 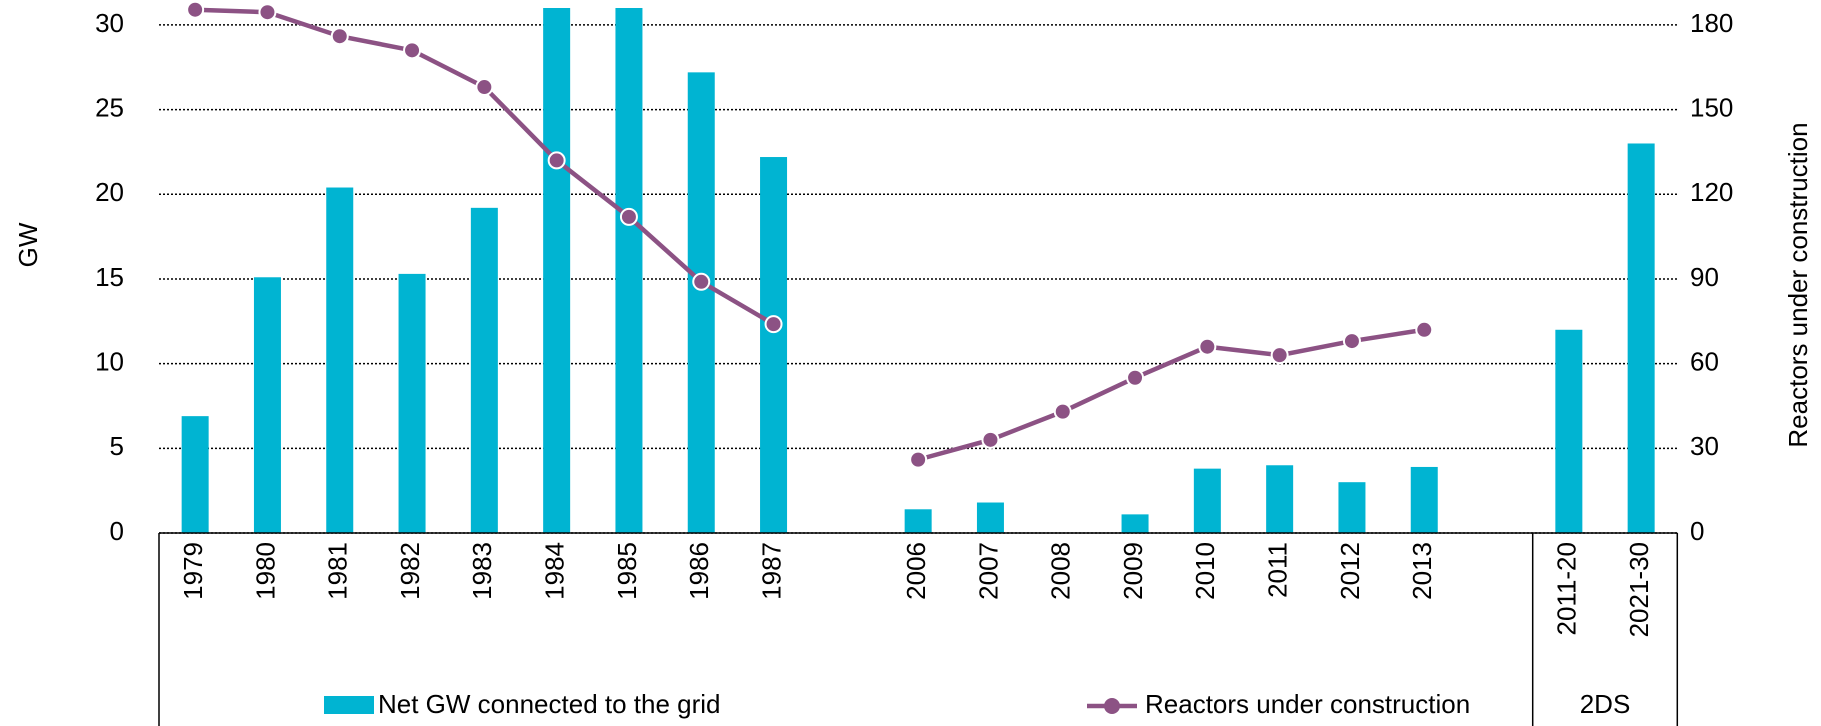 What do you see at coordinates (1711, 23) in the screenshot?
I see `y2-tick-label: 180` at bounding box center [1711, 23].